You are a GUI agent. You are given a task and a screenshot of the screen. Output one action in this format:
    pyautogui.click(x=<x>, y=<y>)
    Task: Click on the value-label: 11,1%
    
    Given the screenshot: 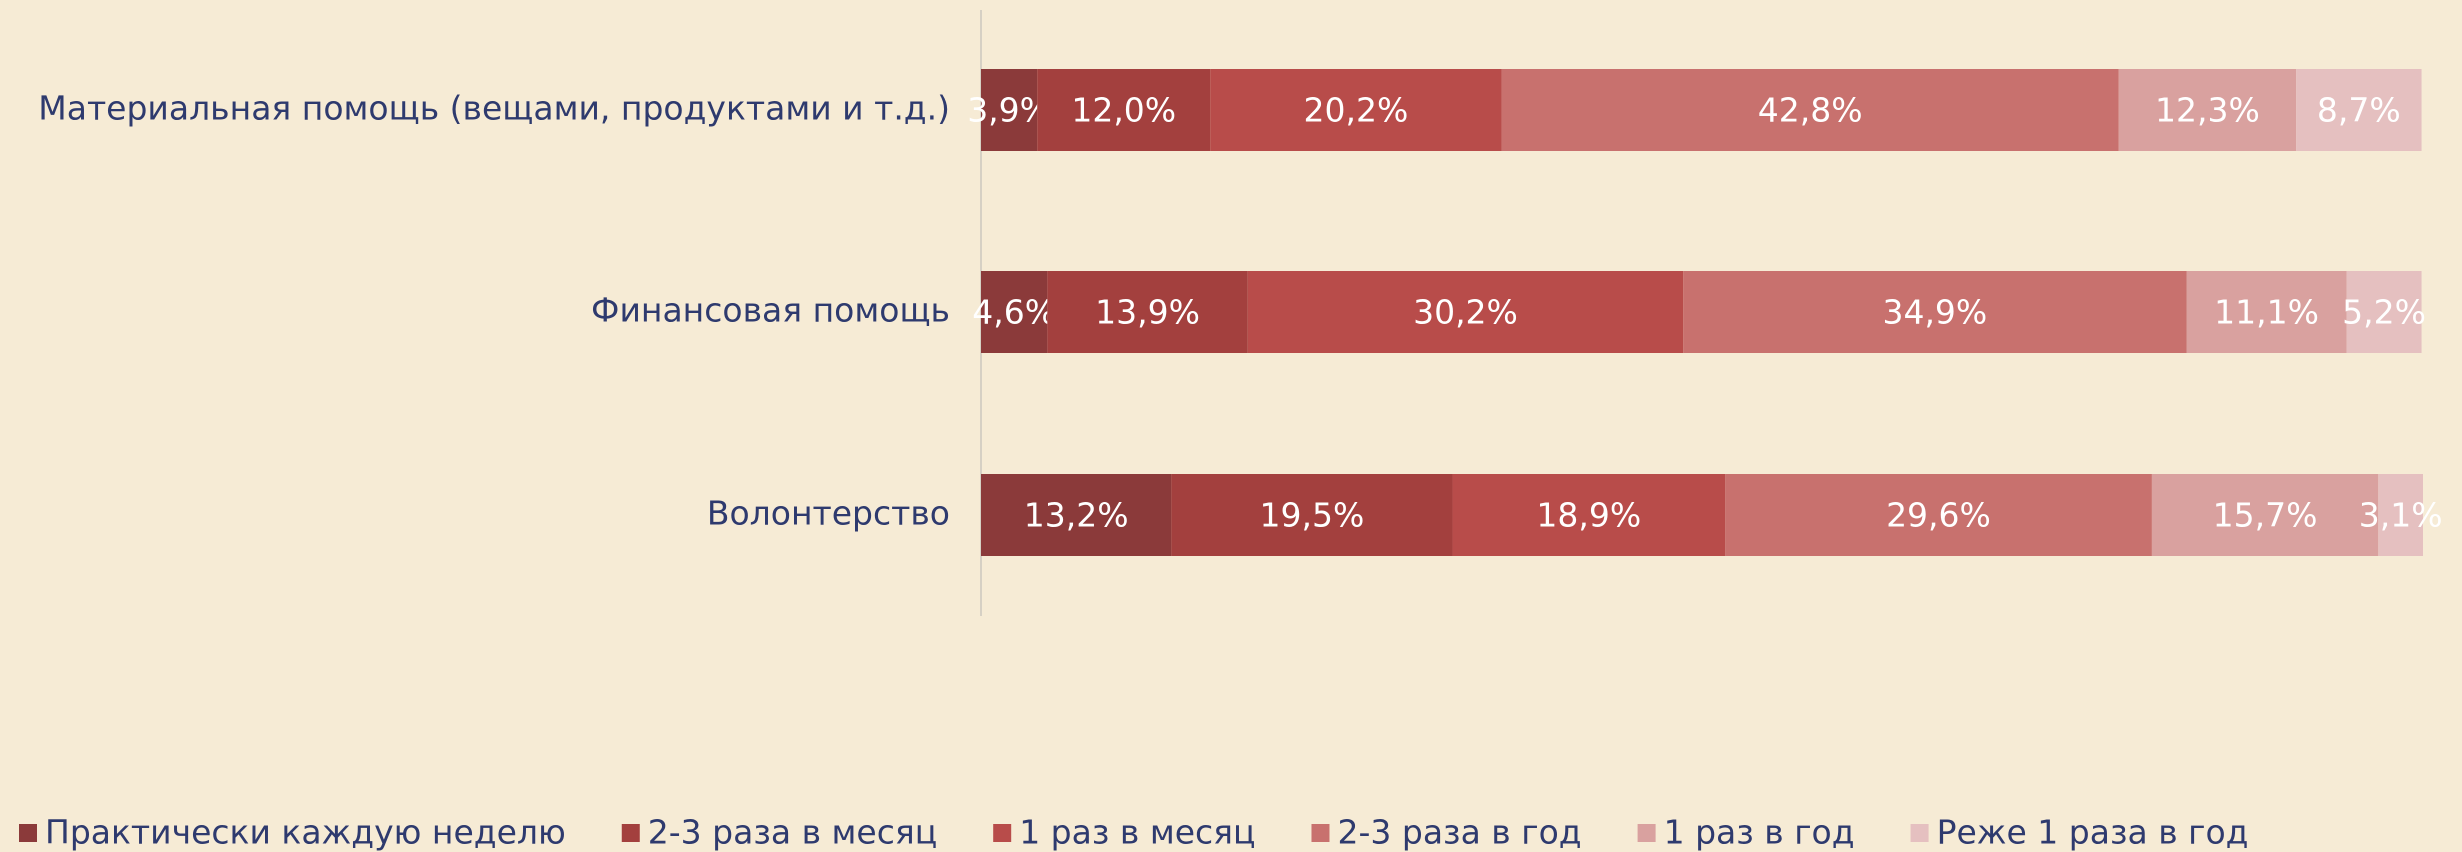 What is the action you would take?
    pyautogui.click(x=2266, y=312)
    